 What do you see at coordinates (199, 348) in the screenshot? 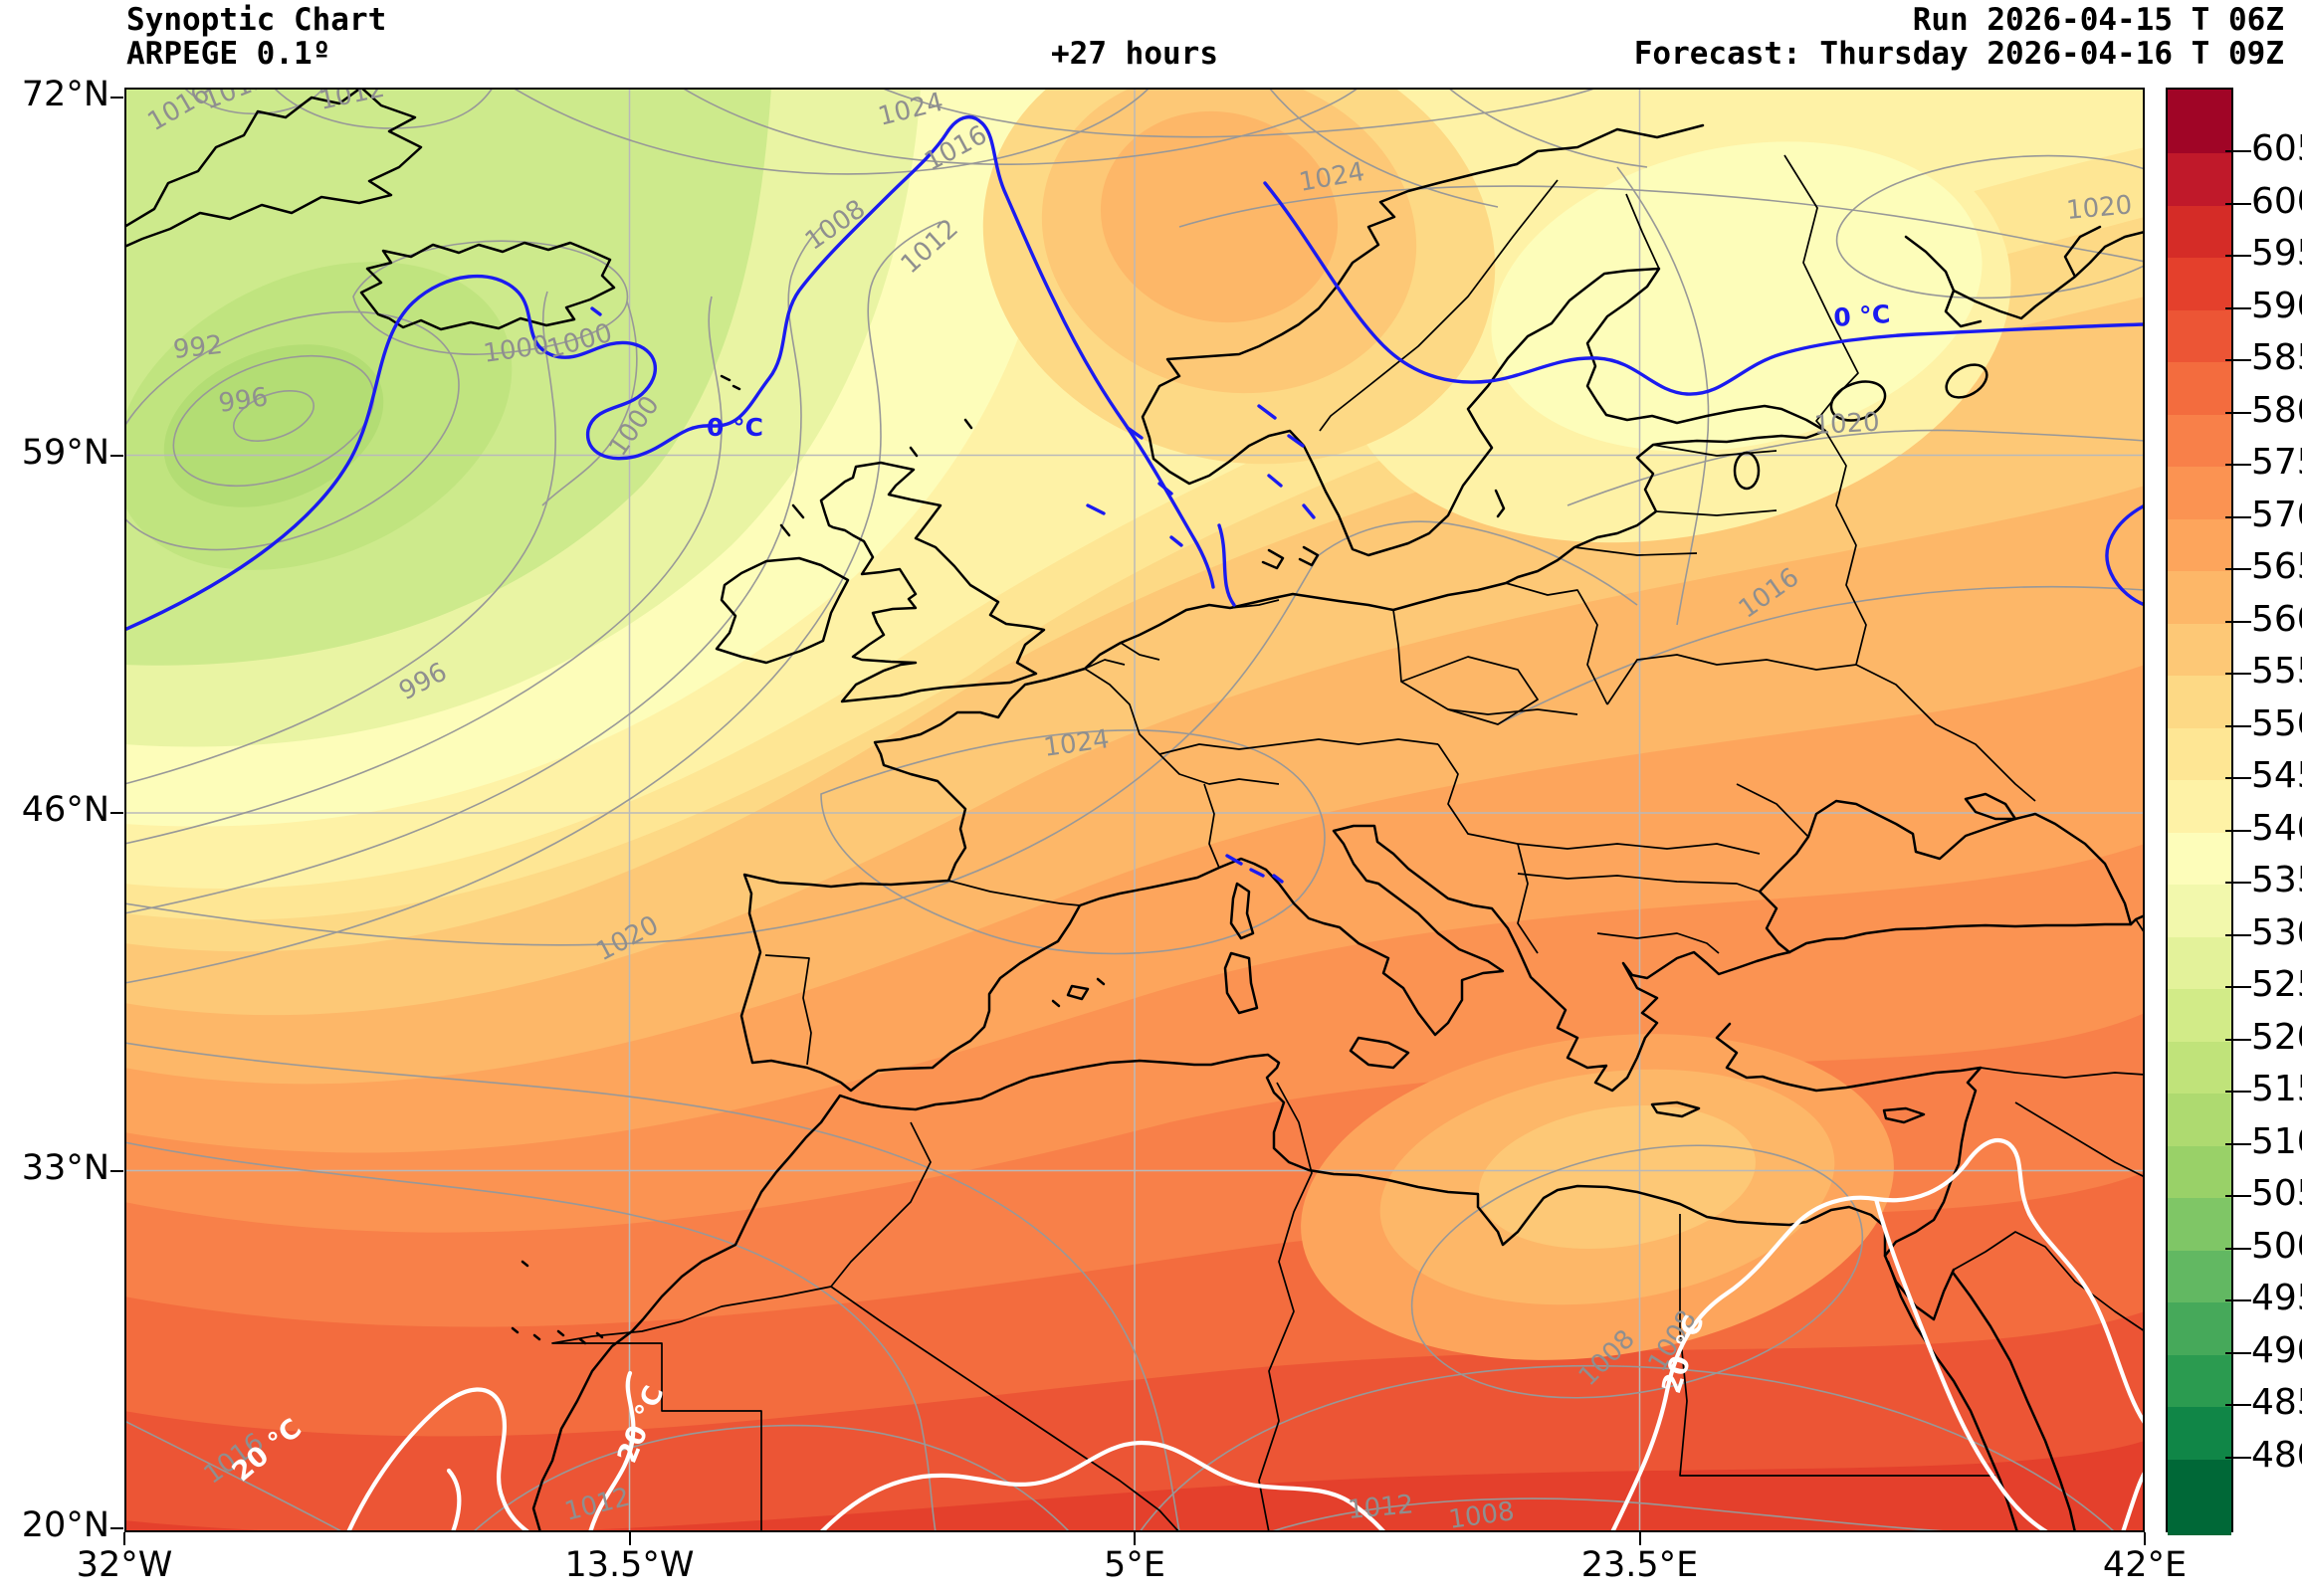
I see `isobar-value-label: 992` at bounding box center [199, 348].